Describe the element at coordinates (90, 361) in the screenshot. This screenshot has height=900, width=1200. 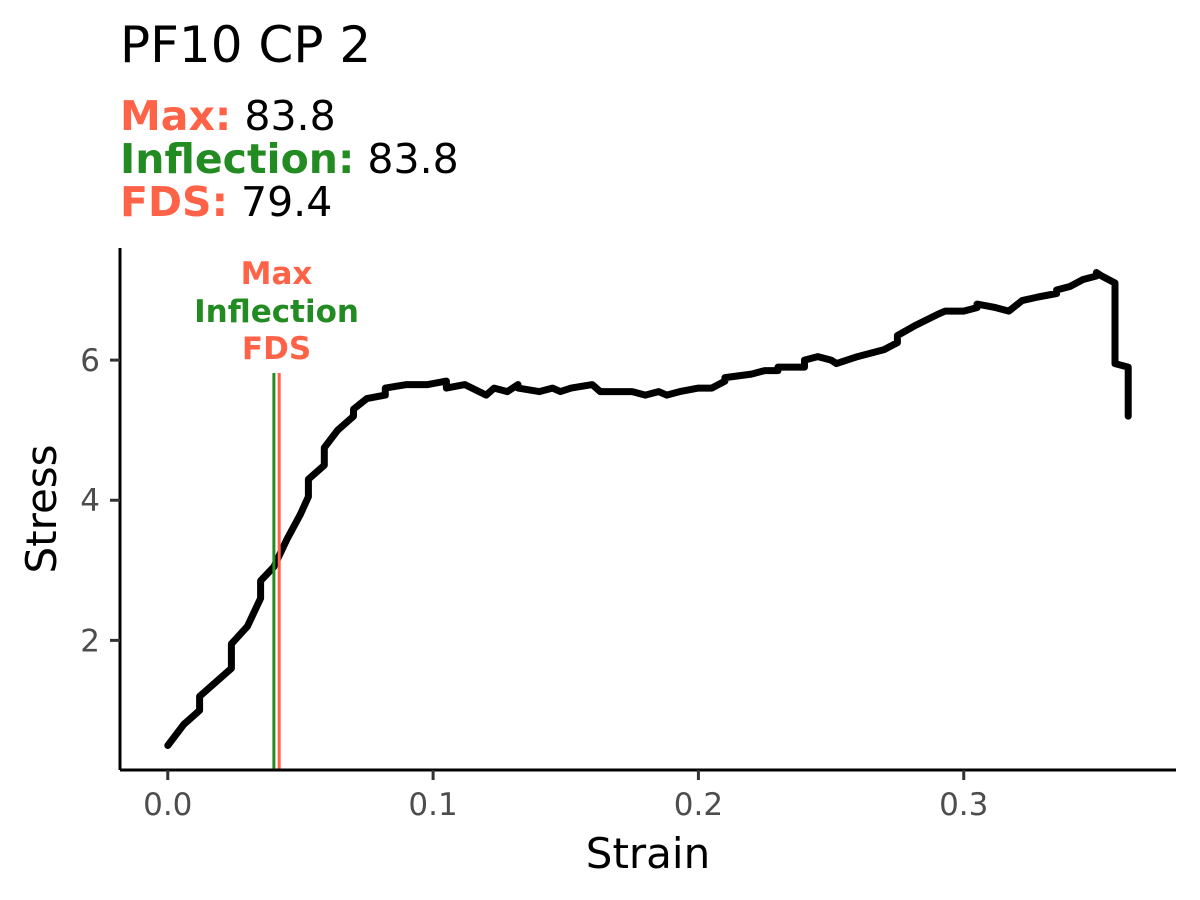
I see `y-tick-label: 6` at that location.